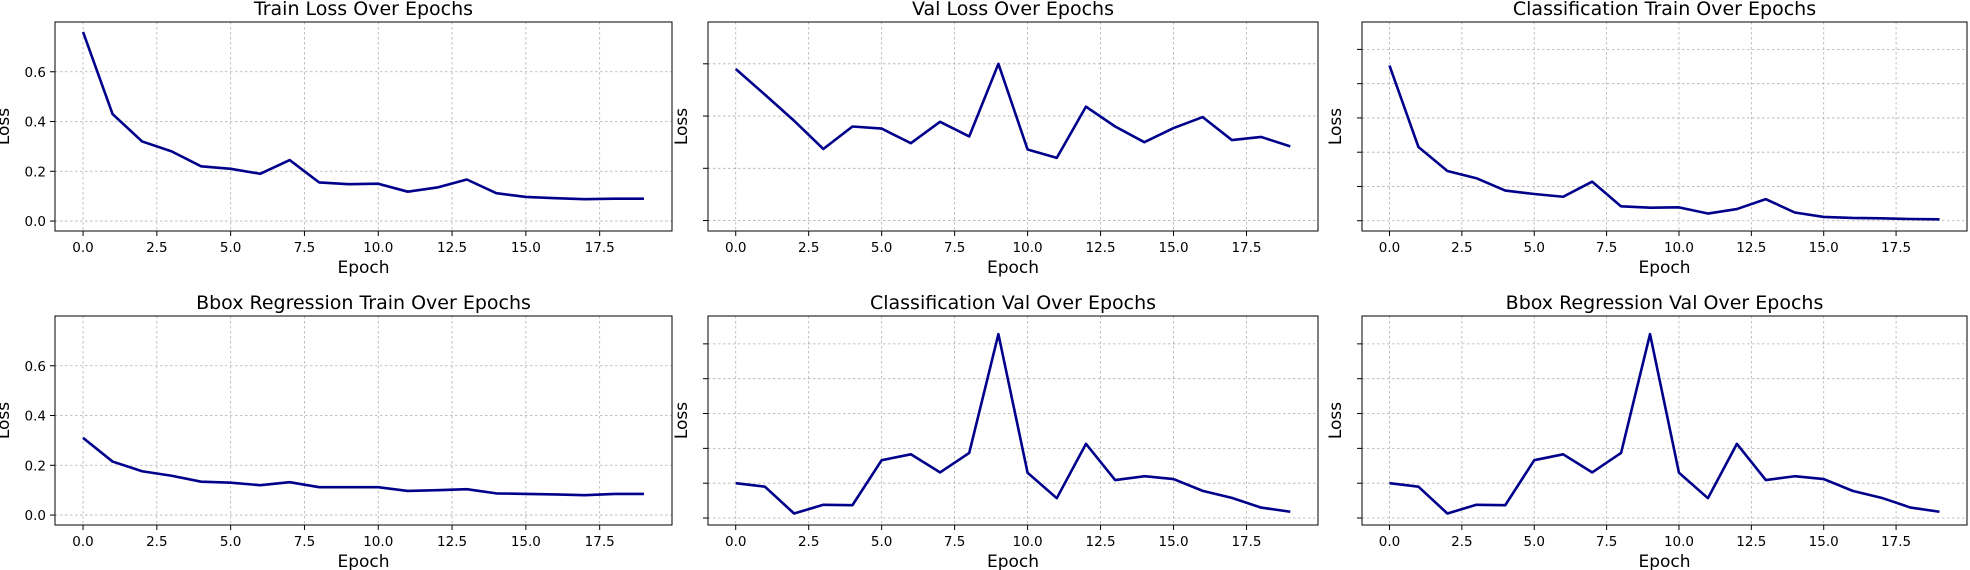 This screenshot has height=570, width=1970. Describe the element at coordinates (1664, 10) in the screenshot. I see `chart-title: Classification Train Over Epochs` at that location.